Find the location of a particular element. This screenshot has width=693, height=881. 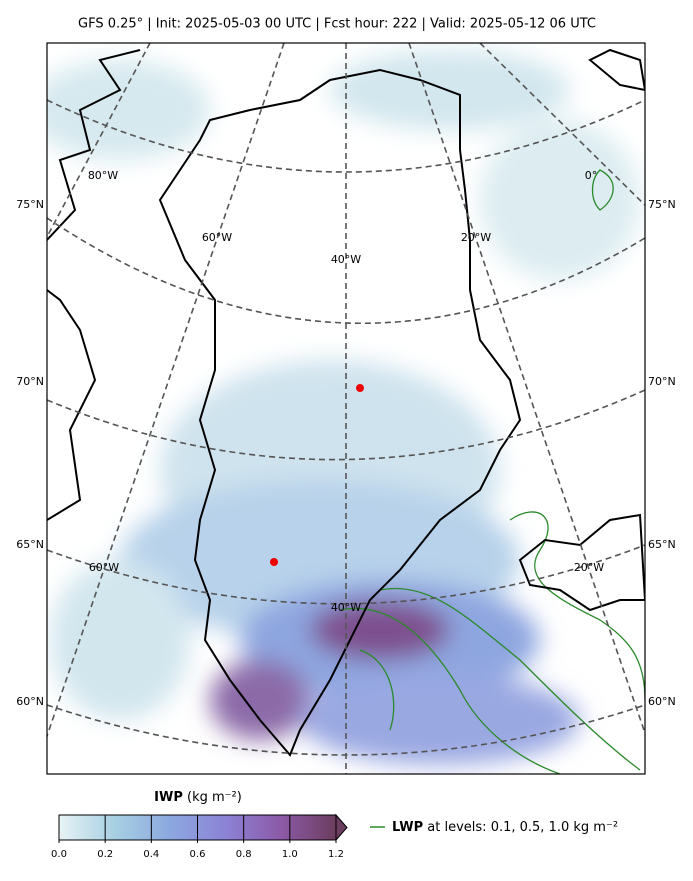

colorbar-extension is located at coordinates (341, 827).